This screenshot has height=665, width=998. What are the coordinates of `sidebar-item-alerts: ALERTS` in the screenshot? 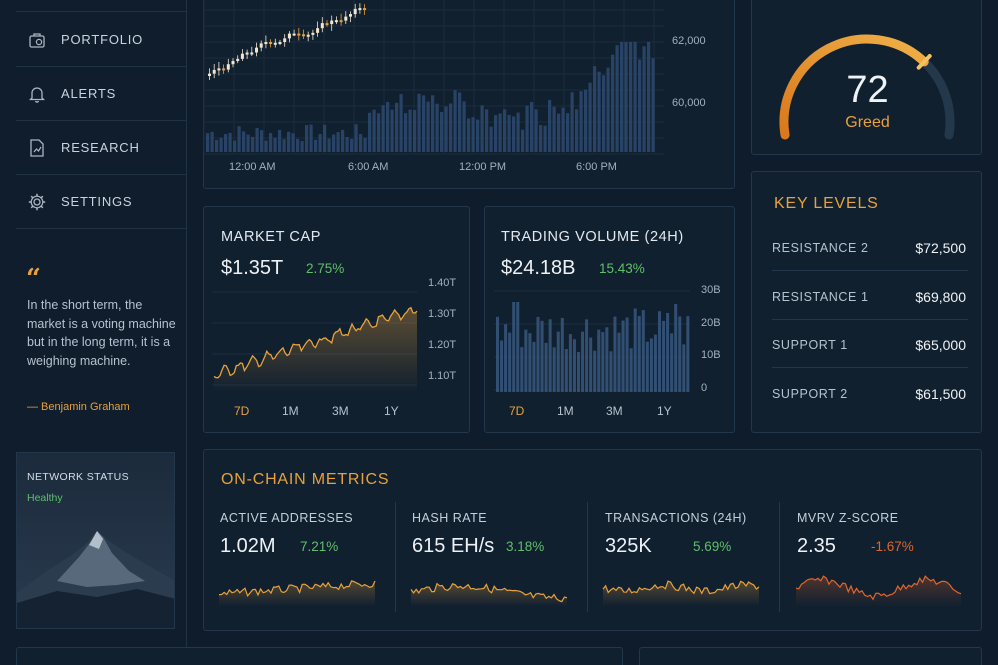 It's located at (101, 94).